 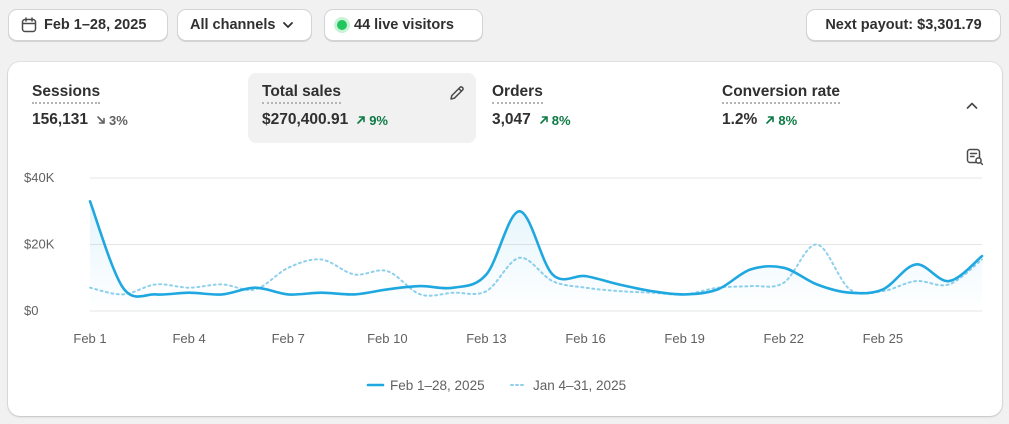 I want to click on metric-value: 1.2%, so click(x=740, y=119).